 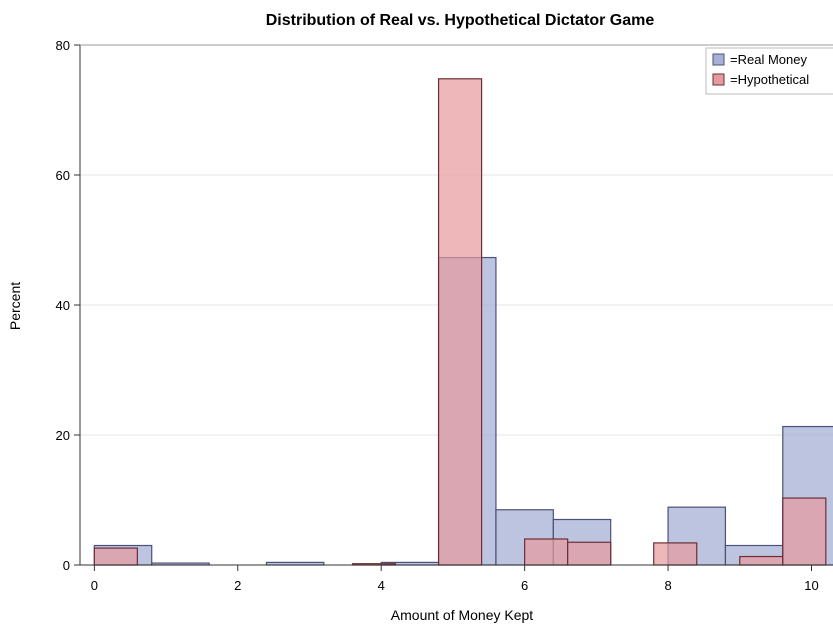 I want to click on y-tick-label-80: 80, so click(x=63, y=45).